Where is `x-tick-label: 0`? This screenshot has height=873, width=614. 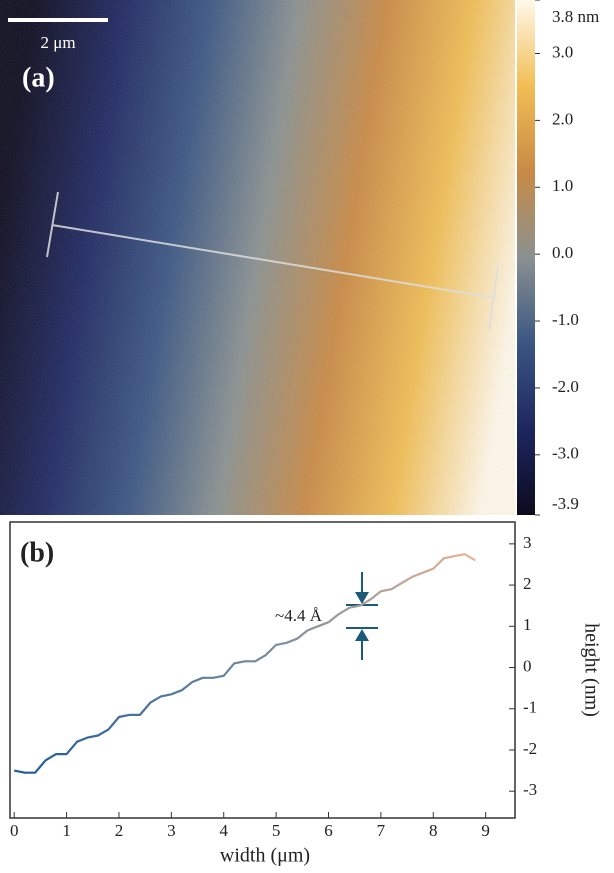 x-tick-label: 0 is located at coordinates (14, 830).